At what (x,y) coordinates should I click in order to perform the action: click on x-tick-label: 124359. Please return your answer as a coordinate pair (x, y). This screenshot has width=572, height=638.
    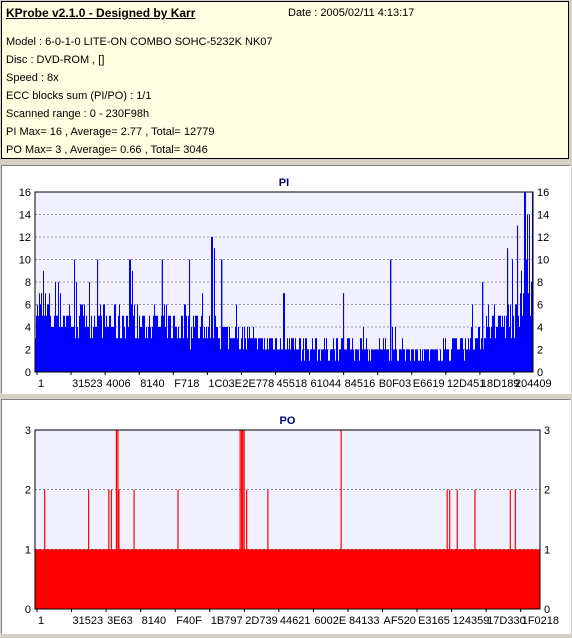
    Looking at the image, I should click on (471, 621).